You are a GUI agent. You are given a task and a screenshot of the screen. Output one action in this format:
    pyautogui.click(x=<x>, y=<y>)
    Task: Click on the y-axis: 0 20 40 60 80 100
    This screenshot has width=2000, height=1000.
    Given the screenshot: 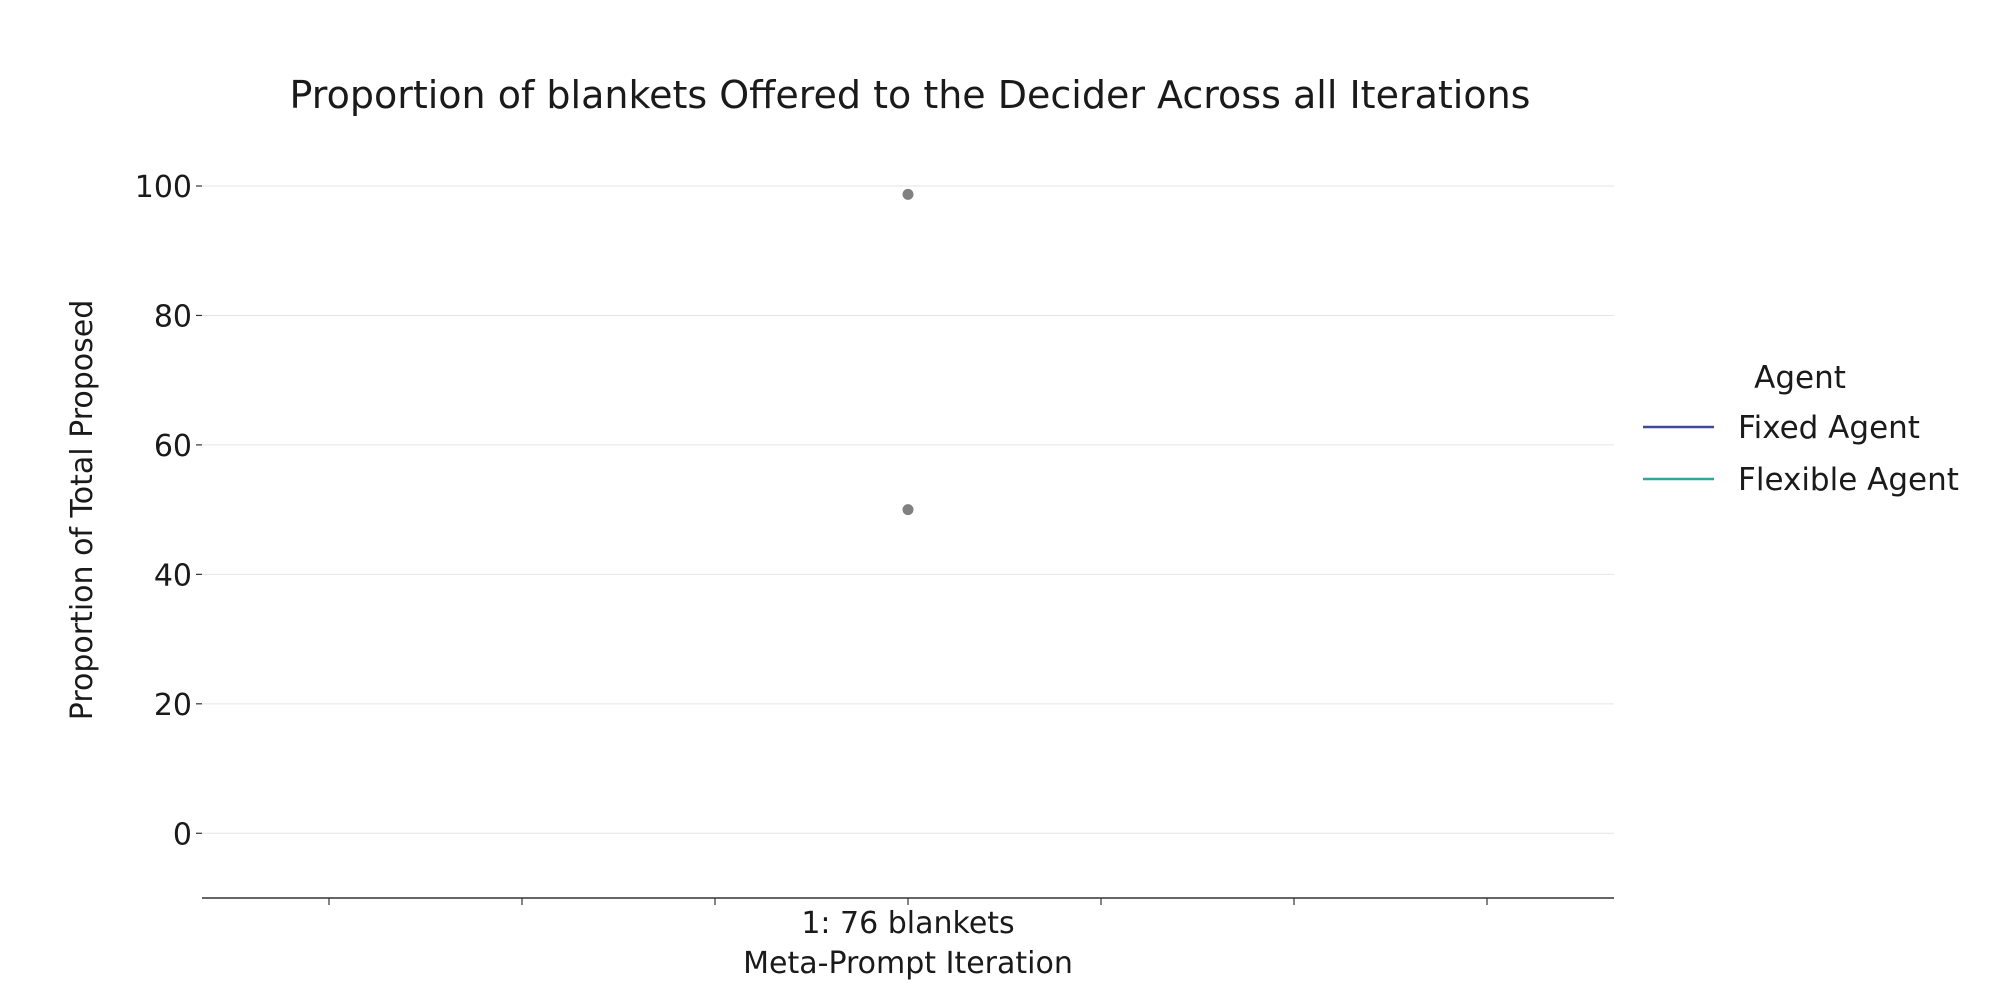 What is the action you would take?
    pyautogui.click(x=168, y=511)
    